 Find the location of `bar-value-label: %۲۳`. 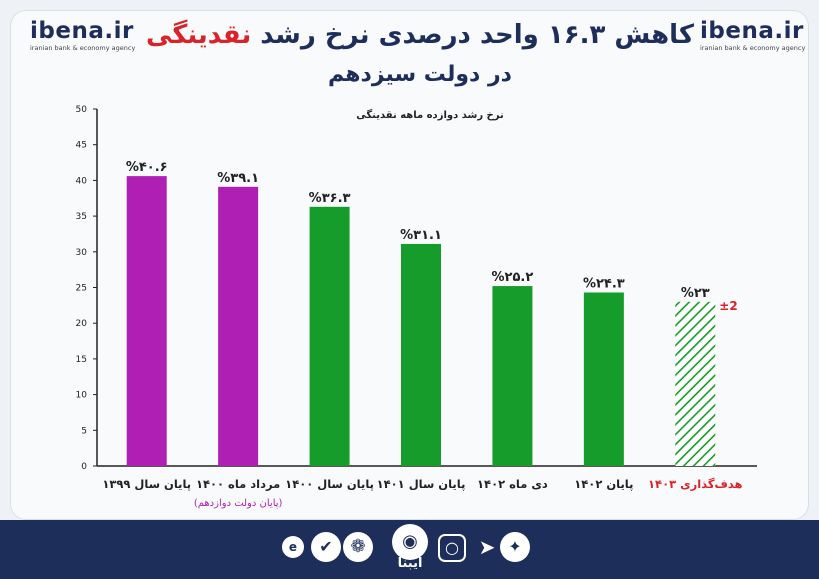

bar-value-label: %۲۳ is located at coordinates (695, 293).